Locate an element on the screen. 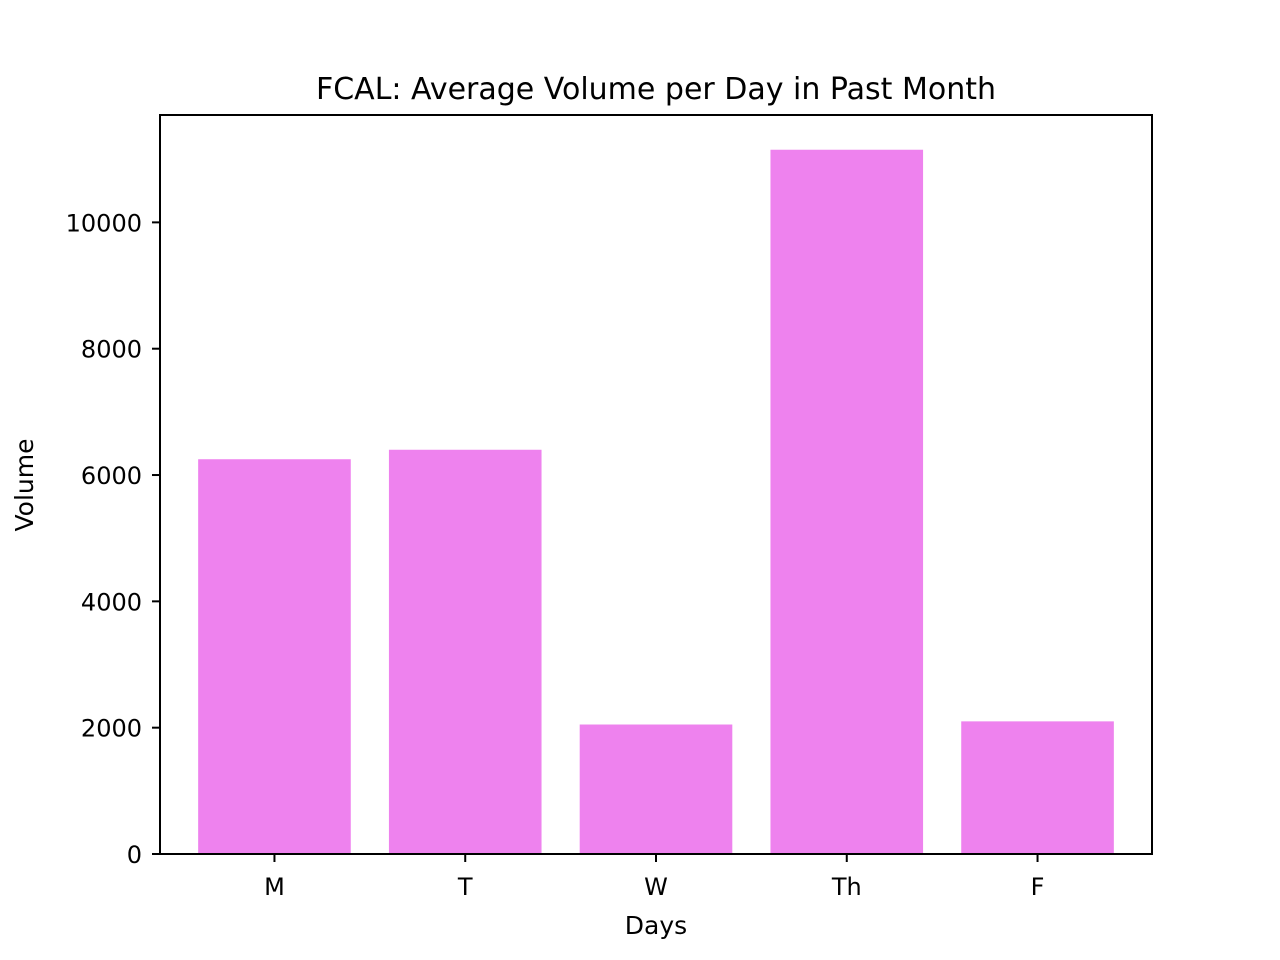 Image resolution: width=1280 pixels, height=960 pixels. y-tick-label-10000: 10000 is located at coordinates (104, 223).